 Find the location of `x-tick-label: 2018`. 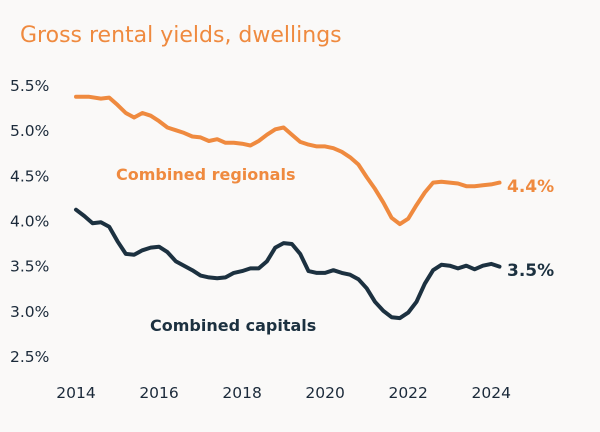

x-tick-label: 2018 is located at coordinates (241, 393).